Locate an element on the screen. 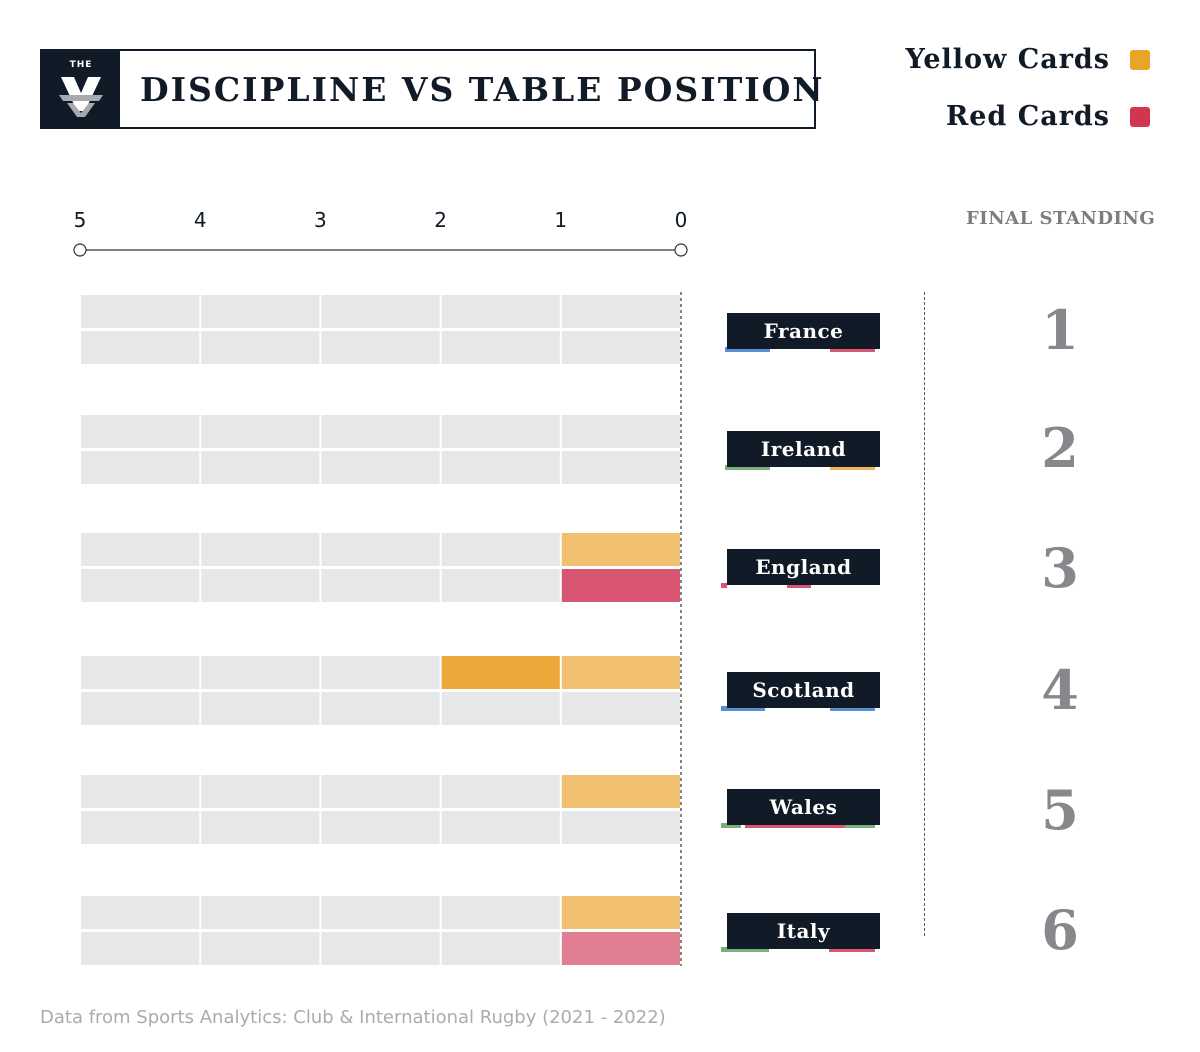 The width and height of the screenshot is (1200, 1052). title-banner: THE DISCIPLINE VS TABLE POSITION is located at coordinates (431, 89).